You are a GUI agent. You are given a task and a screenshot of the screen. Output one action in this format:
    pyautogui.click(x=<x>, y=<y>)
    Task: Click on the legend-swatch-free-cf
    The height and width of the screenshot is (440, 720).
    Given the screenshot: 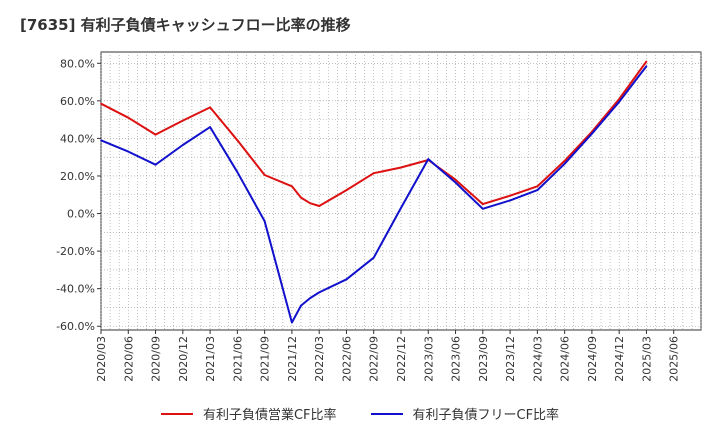 What is the action you would take?
    pyautogui.click(x=386, y=413)
    